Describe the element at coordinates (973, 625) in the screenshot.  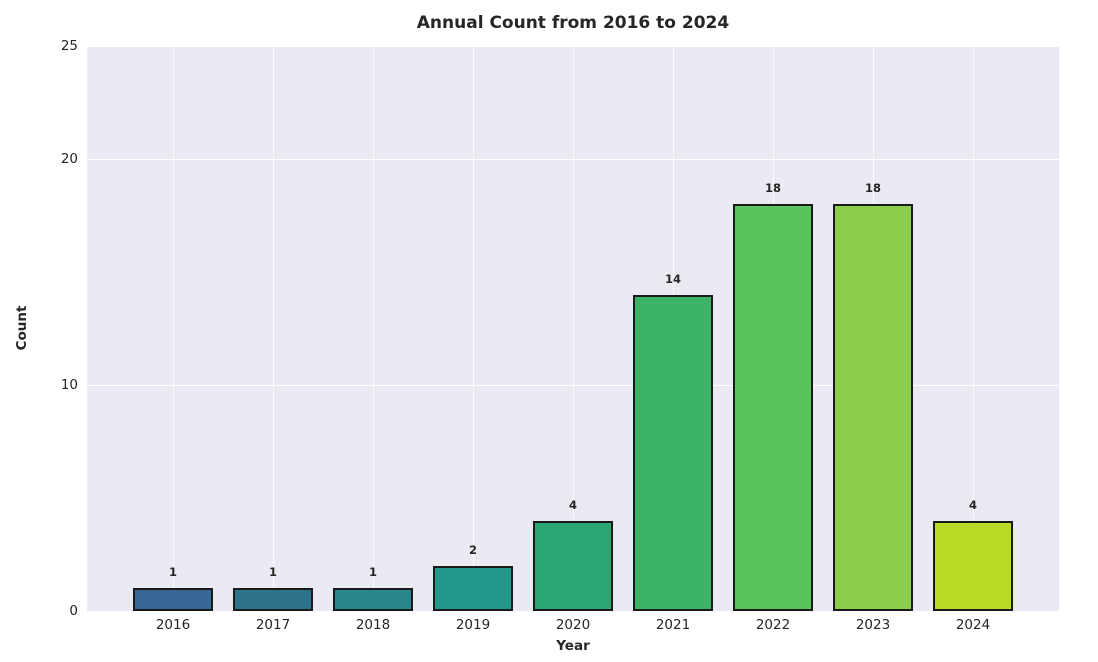
I see `x-tick-label: 2024` at that location.